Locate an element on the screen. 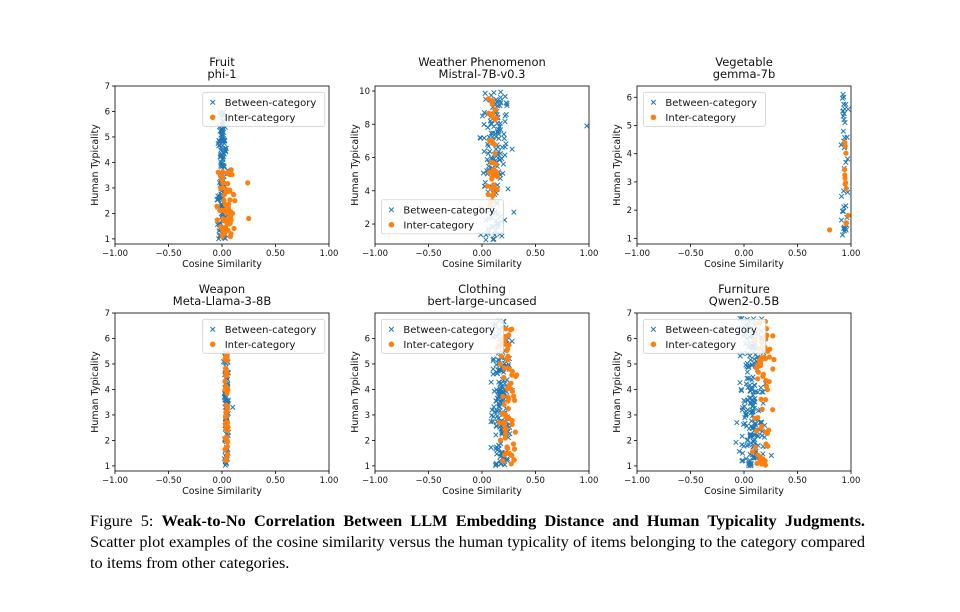 The image size is (960, 612). legend-label: Inter-category is located at coordinates (438, 225).